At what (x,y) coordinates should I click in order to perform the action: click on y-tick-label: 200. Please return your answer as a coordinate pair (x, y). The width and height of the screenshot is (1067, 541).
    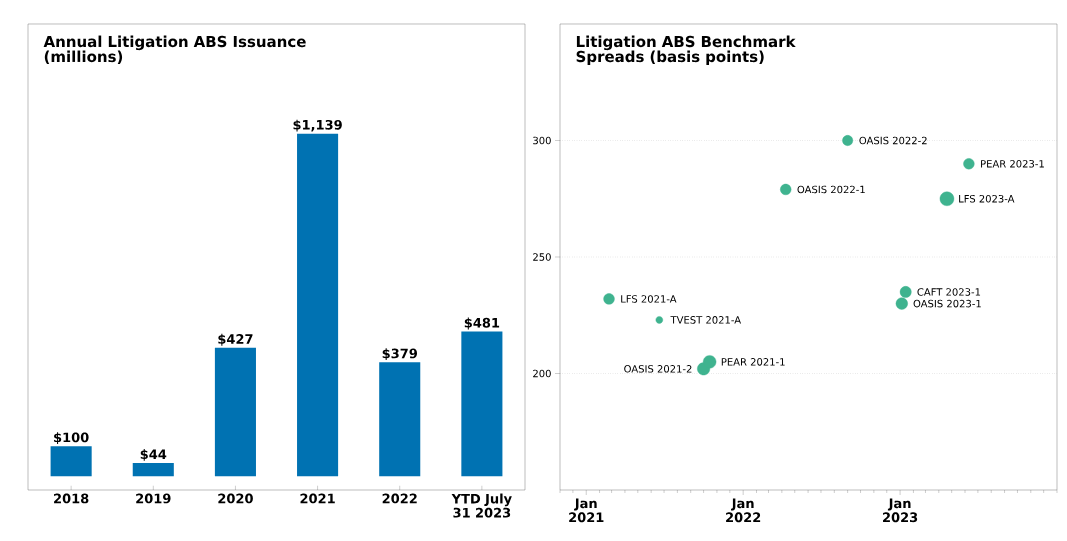
    Looking at the image, I should click on (542, 373).